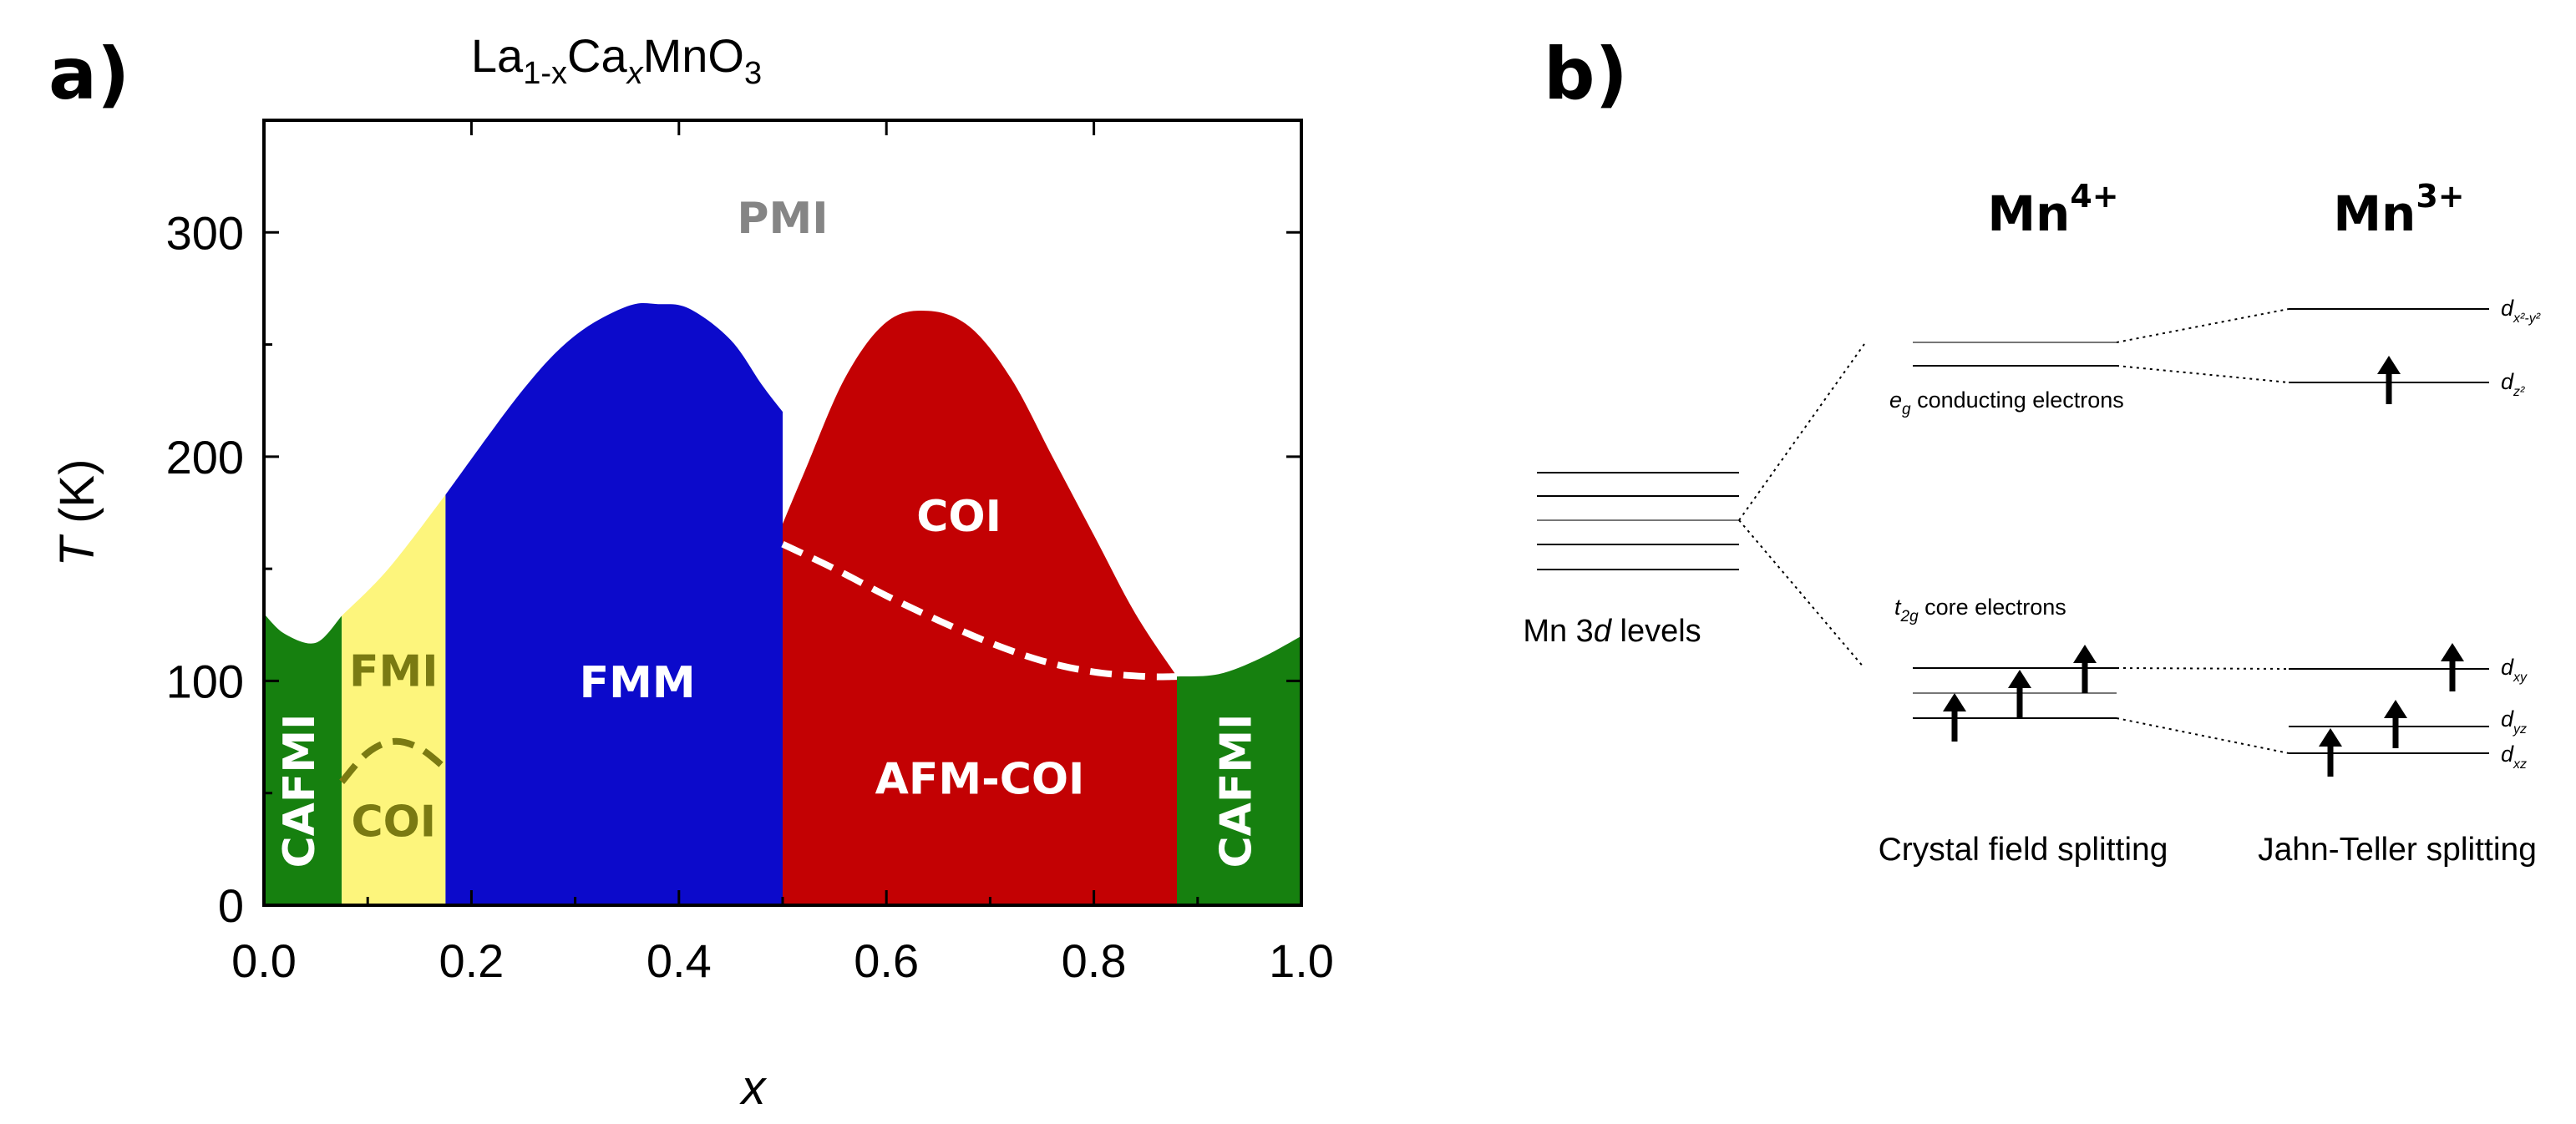 This screenshot has width=2576, height=1124. What do you see at coordinates (205, 458) in the screenshot?
I see `y-tick-label: 200` at bounding box center [205, 458].